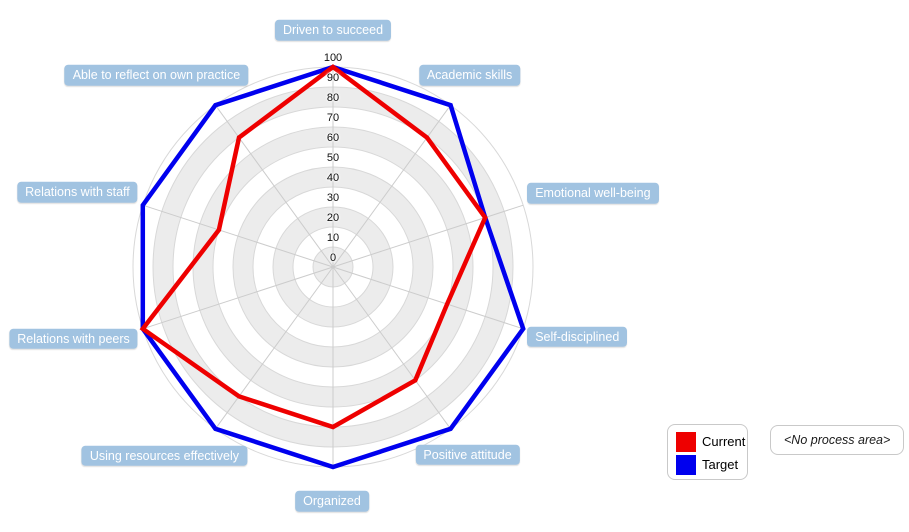 The height and width of the screenshot is (532, 909). Describe the element at coordinates (467, 455) in the screenshot. I see `axis-label-positive-attitude: Positive attitude` at that location.